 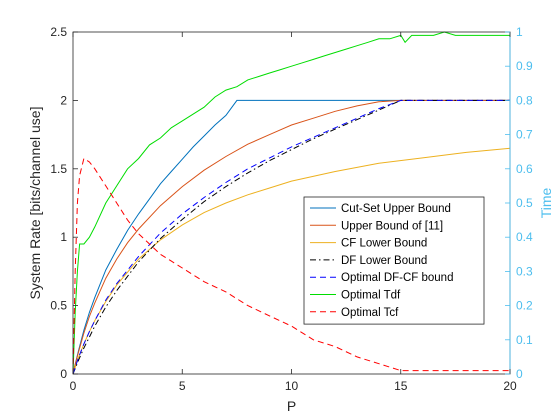 What do you see at coordinates (182, 386) in the screenshot?
I see `x-tick-label: 5` at bounding box center [182, 386].